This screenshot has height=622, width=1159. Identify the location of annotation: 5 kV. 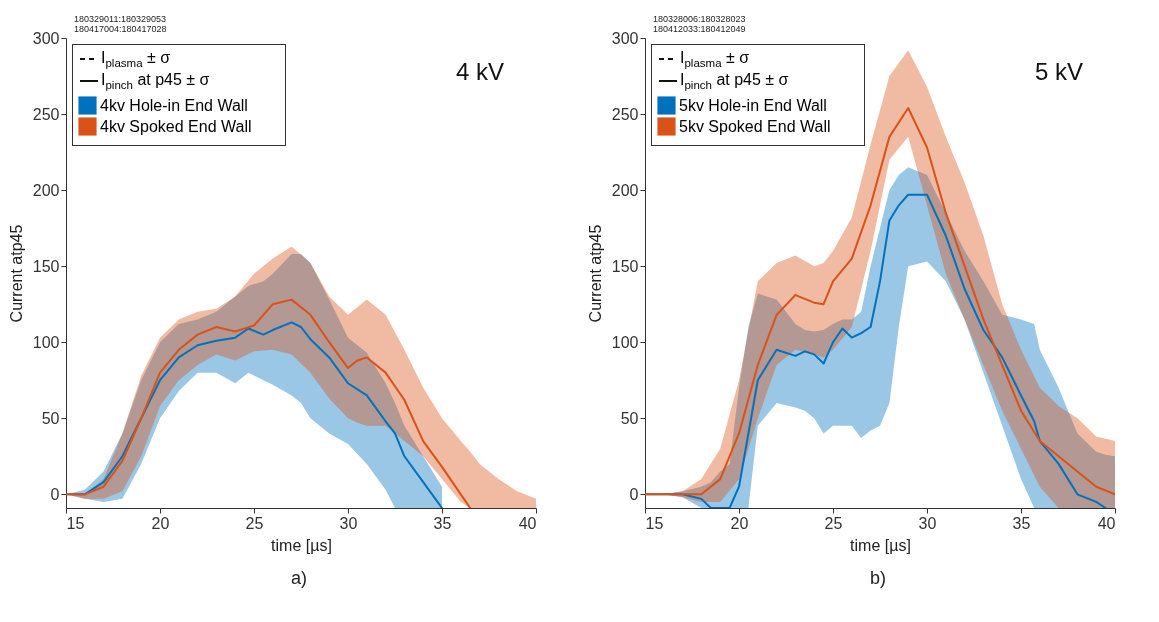
(1059, 72).